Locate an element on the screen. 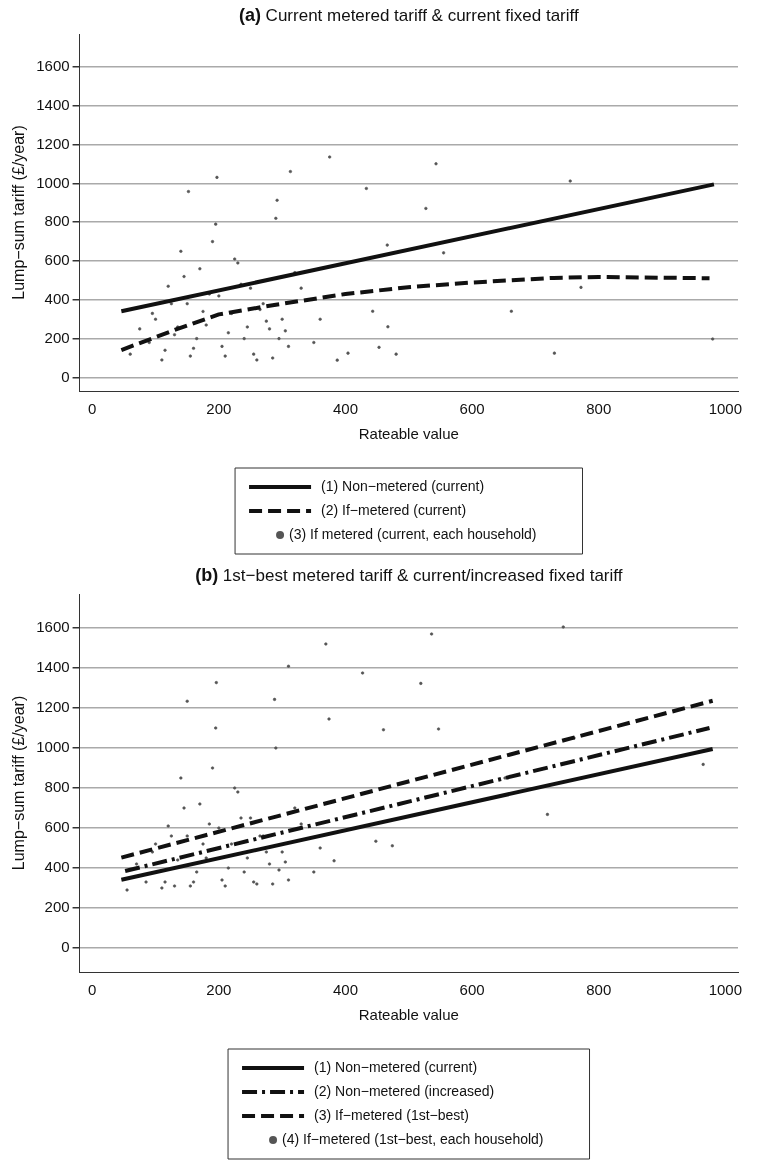 The width and height of the screenshot is (758, 1165). legend-label: (3) If metered (current, each household) is located at coordinates (413, 533).